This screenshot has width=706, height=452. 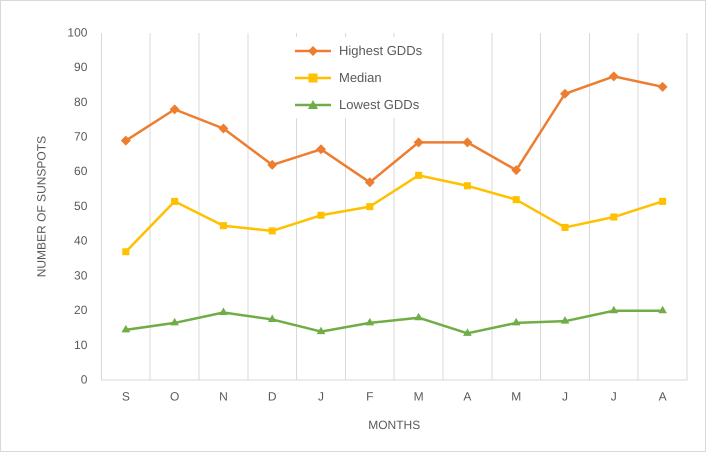 What do you see at coordinates (81, 101) in the screenshot?
I see `y-tick-label: 80` at bounding box center [81, 101].